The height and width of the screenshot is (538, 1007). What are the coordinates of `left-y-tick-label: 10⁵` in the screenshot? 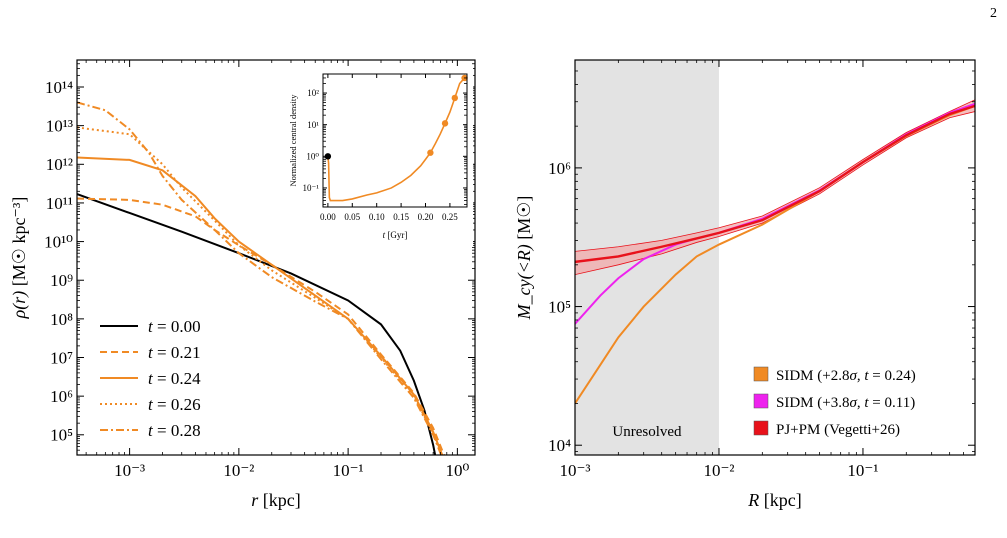 It's located at (61, 435).